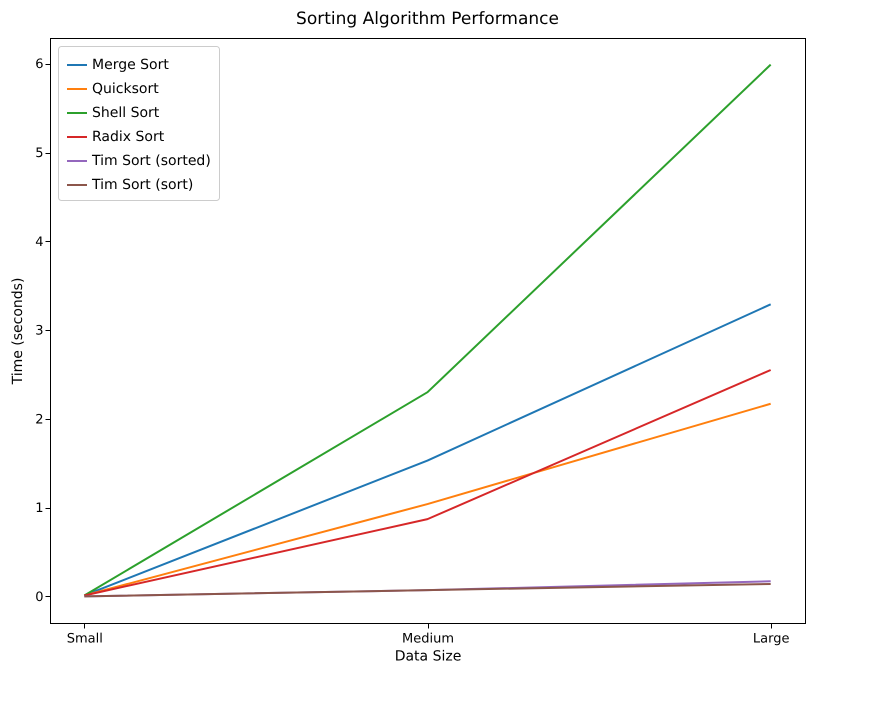  Describe the element at coordinates (128, 137) in the screenshot. I see `legend-label: Radix Sort` at that location.